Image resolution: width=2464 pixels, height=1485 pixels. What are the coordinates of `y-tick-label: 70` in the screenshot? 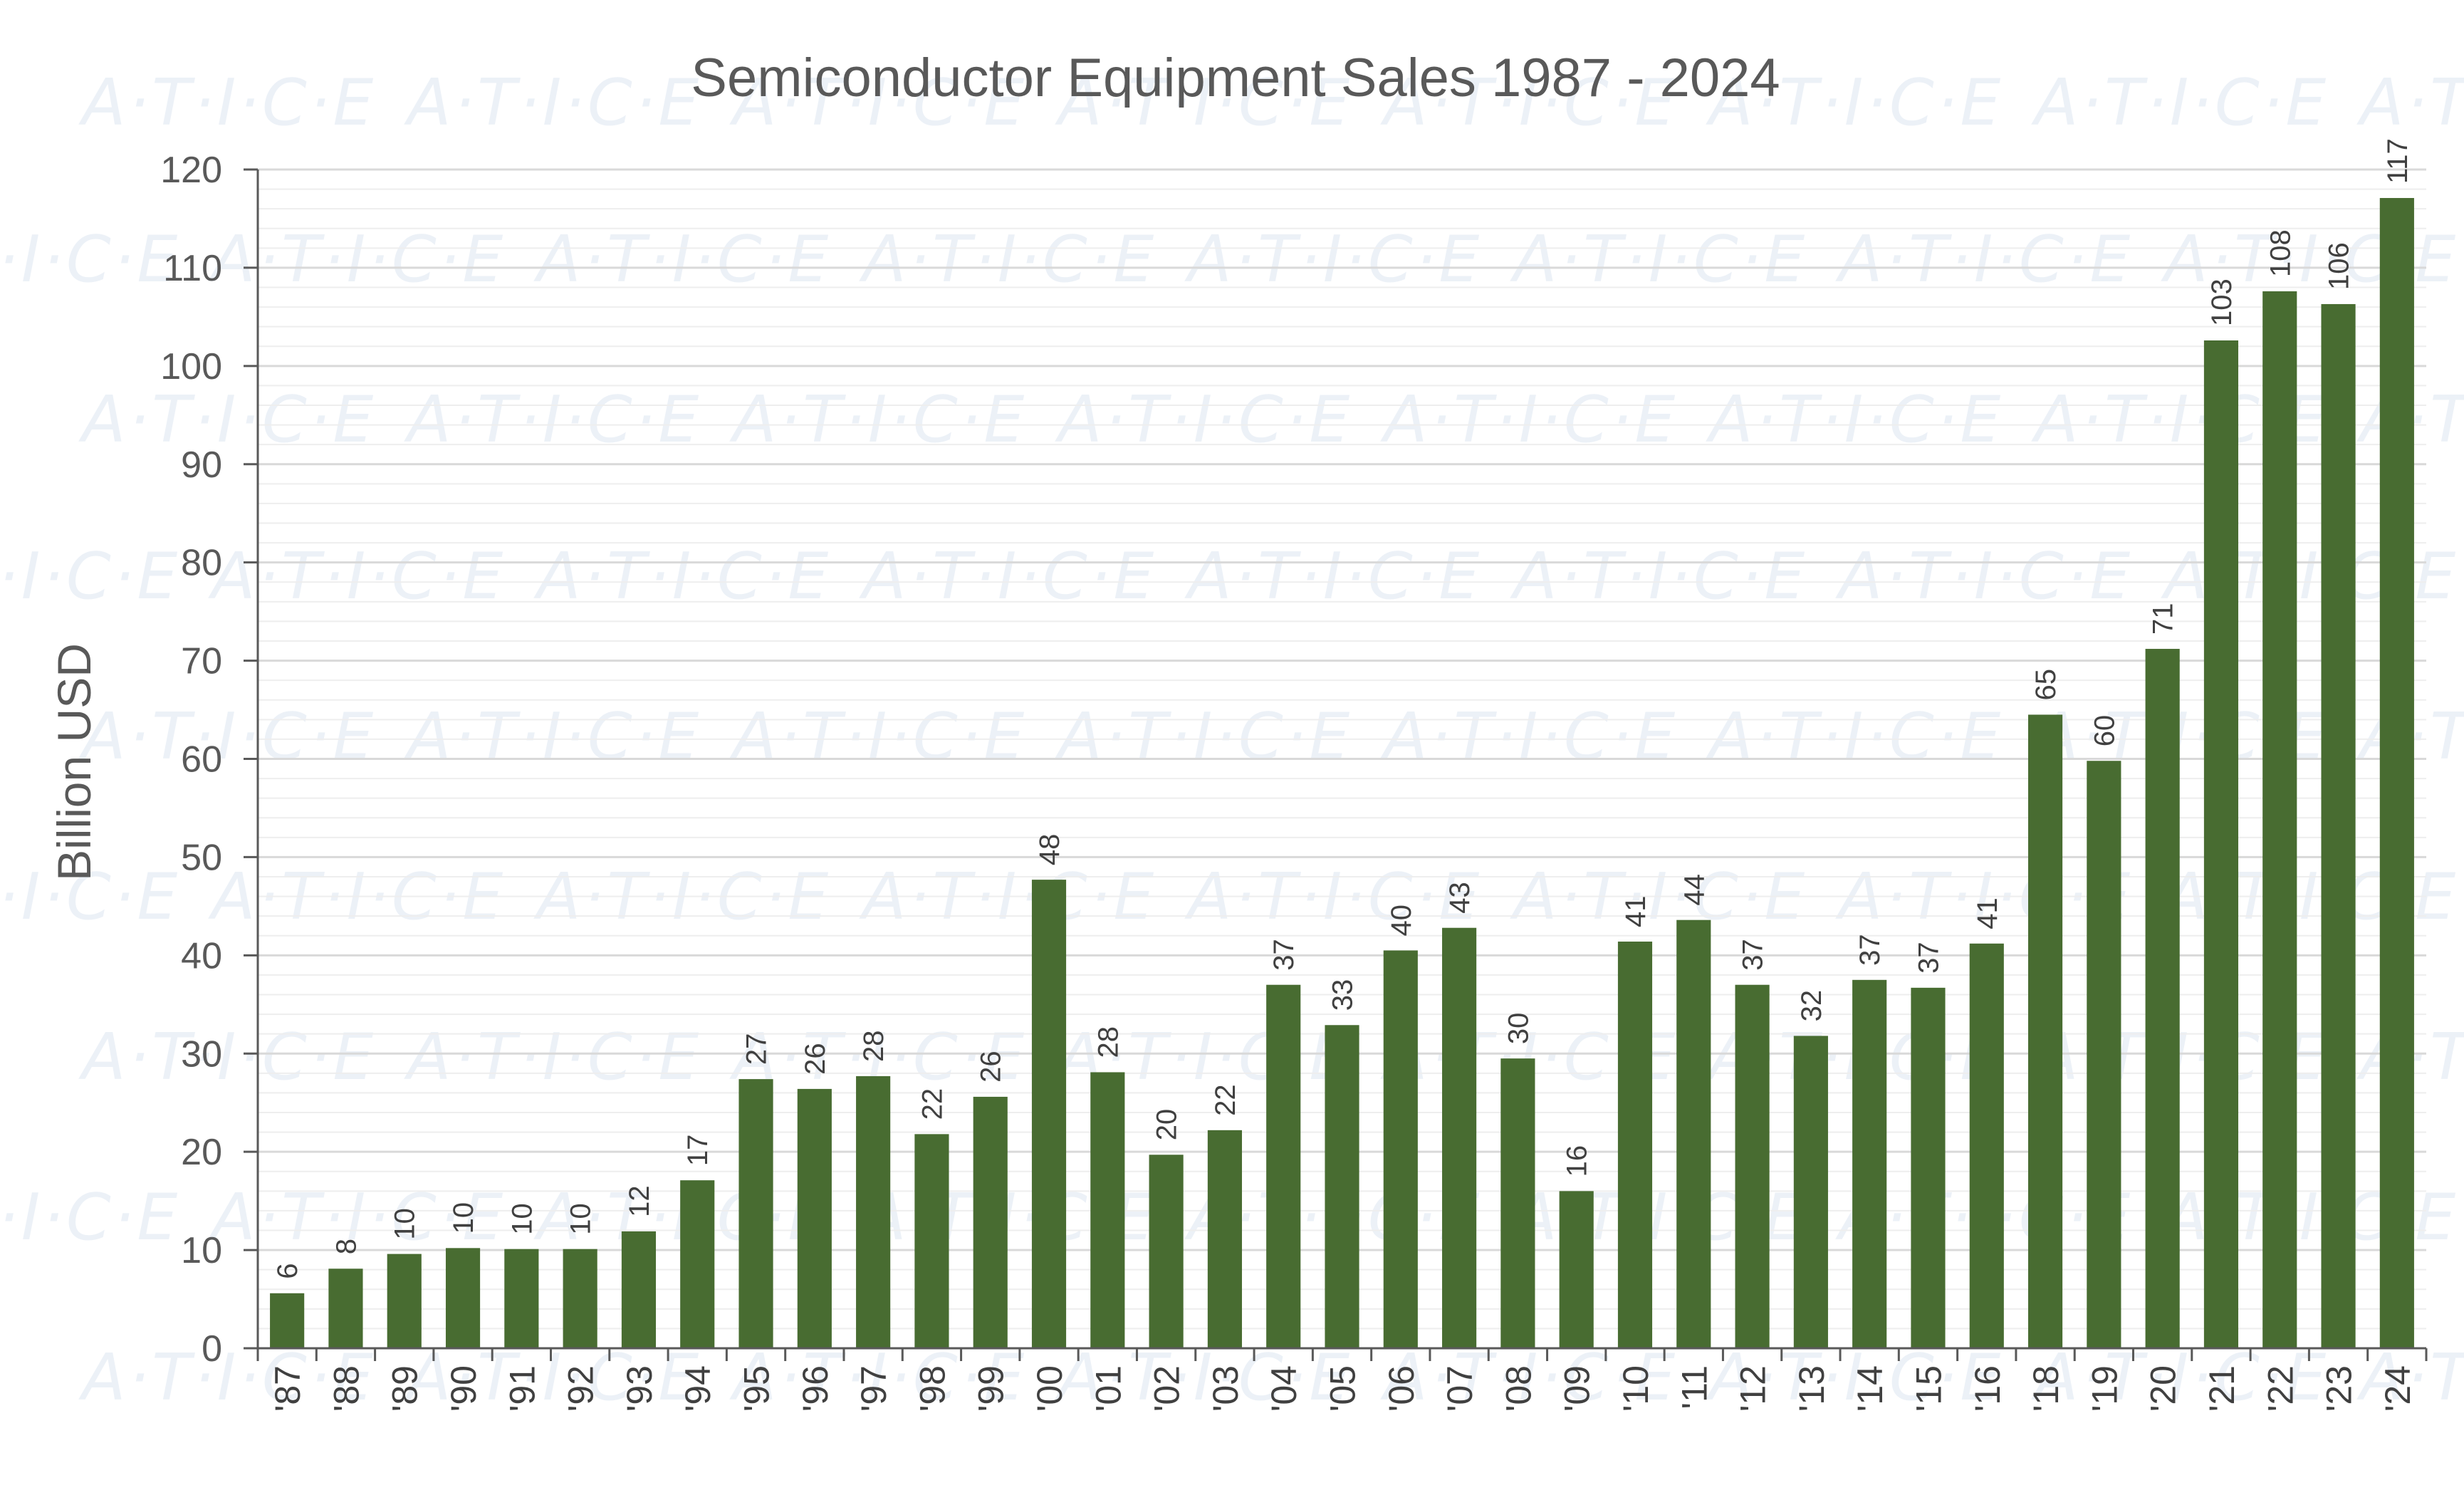 It's located at (201, 661).